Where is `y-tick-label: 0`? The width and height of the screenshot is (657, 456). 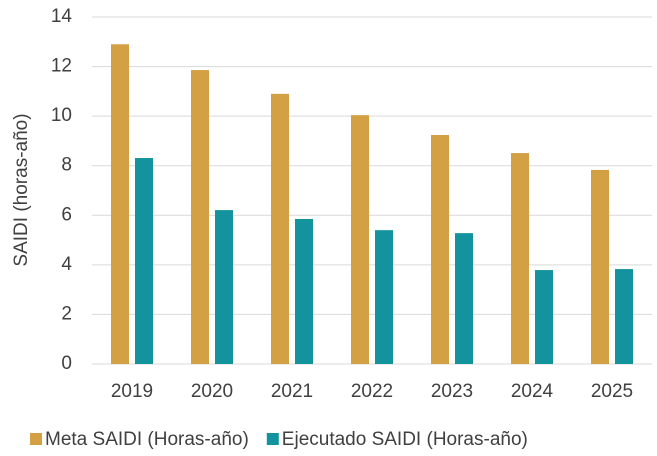 y-tick-label: 0 is located at coordinates (66, 363).